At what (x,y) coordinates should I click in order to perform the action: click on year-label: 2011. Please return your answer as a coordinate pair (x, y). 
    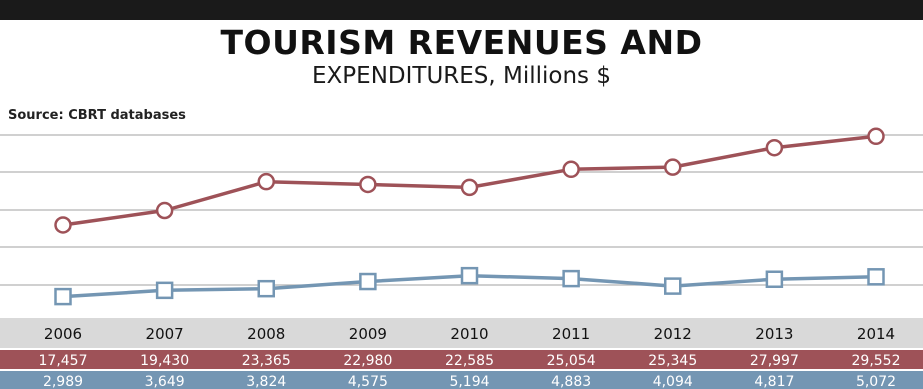
    Looking at the image, I should click on (571, 334).